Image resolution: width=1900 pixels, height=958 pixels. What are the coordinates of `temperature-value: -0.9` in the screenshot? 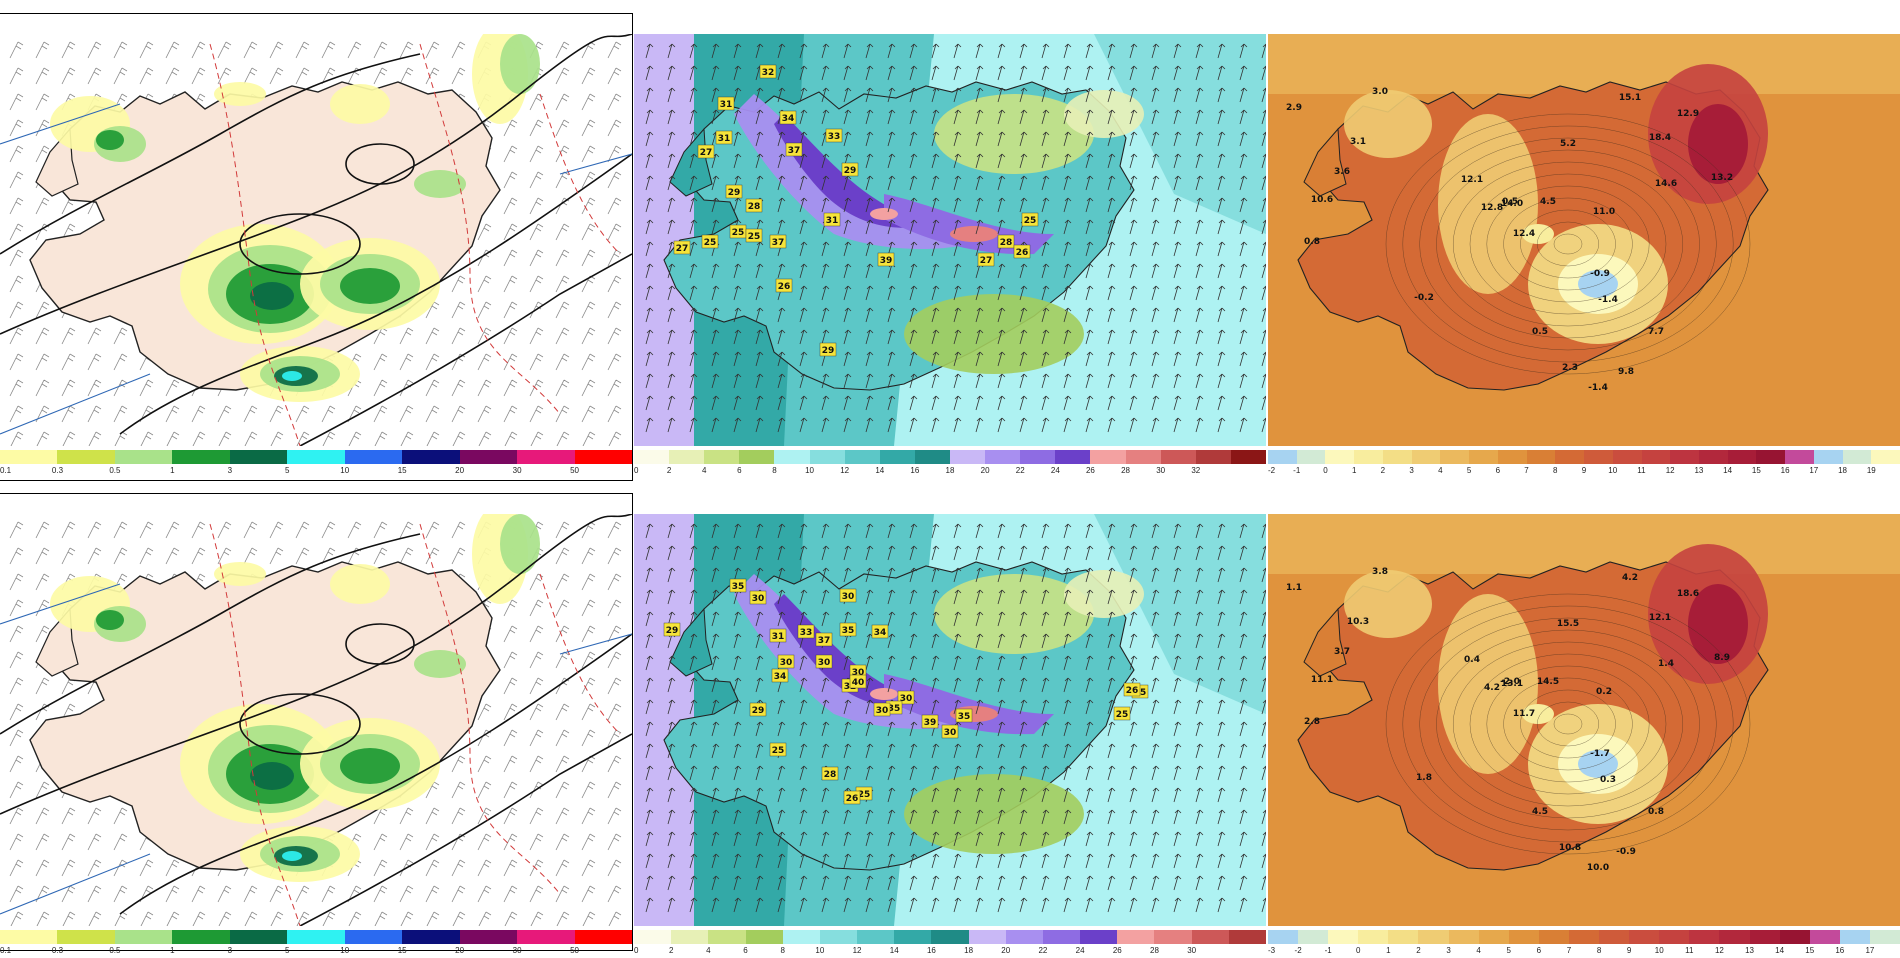 It's located at (1600, 274).